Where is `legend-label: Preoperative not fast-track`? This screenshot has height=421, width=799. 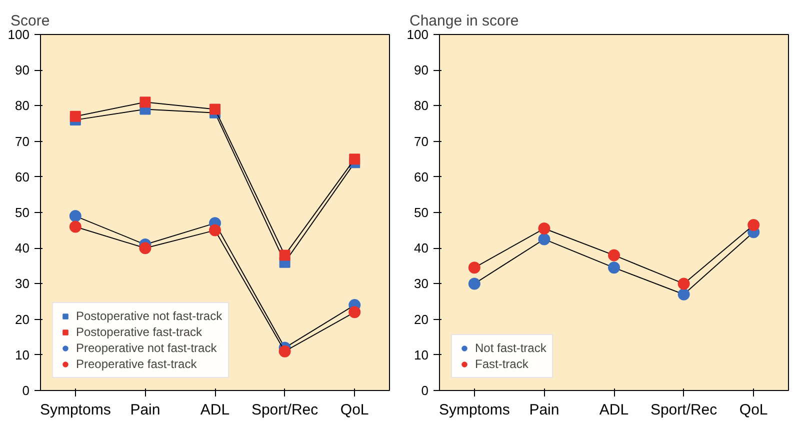 legend-label: Preoperative not fast-track is located at coordinates (146, 348).